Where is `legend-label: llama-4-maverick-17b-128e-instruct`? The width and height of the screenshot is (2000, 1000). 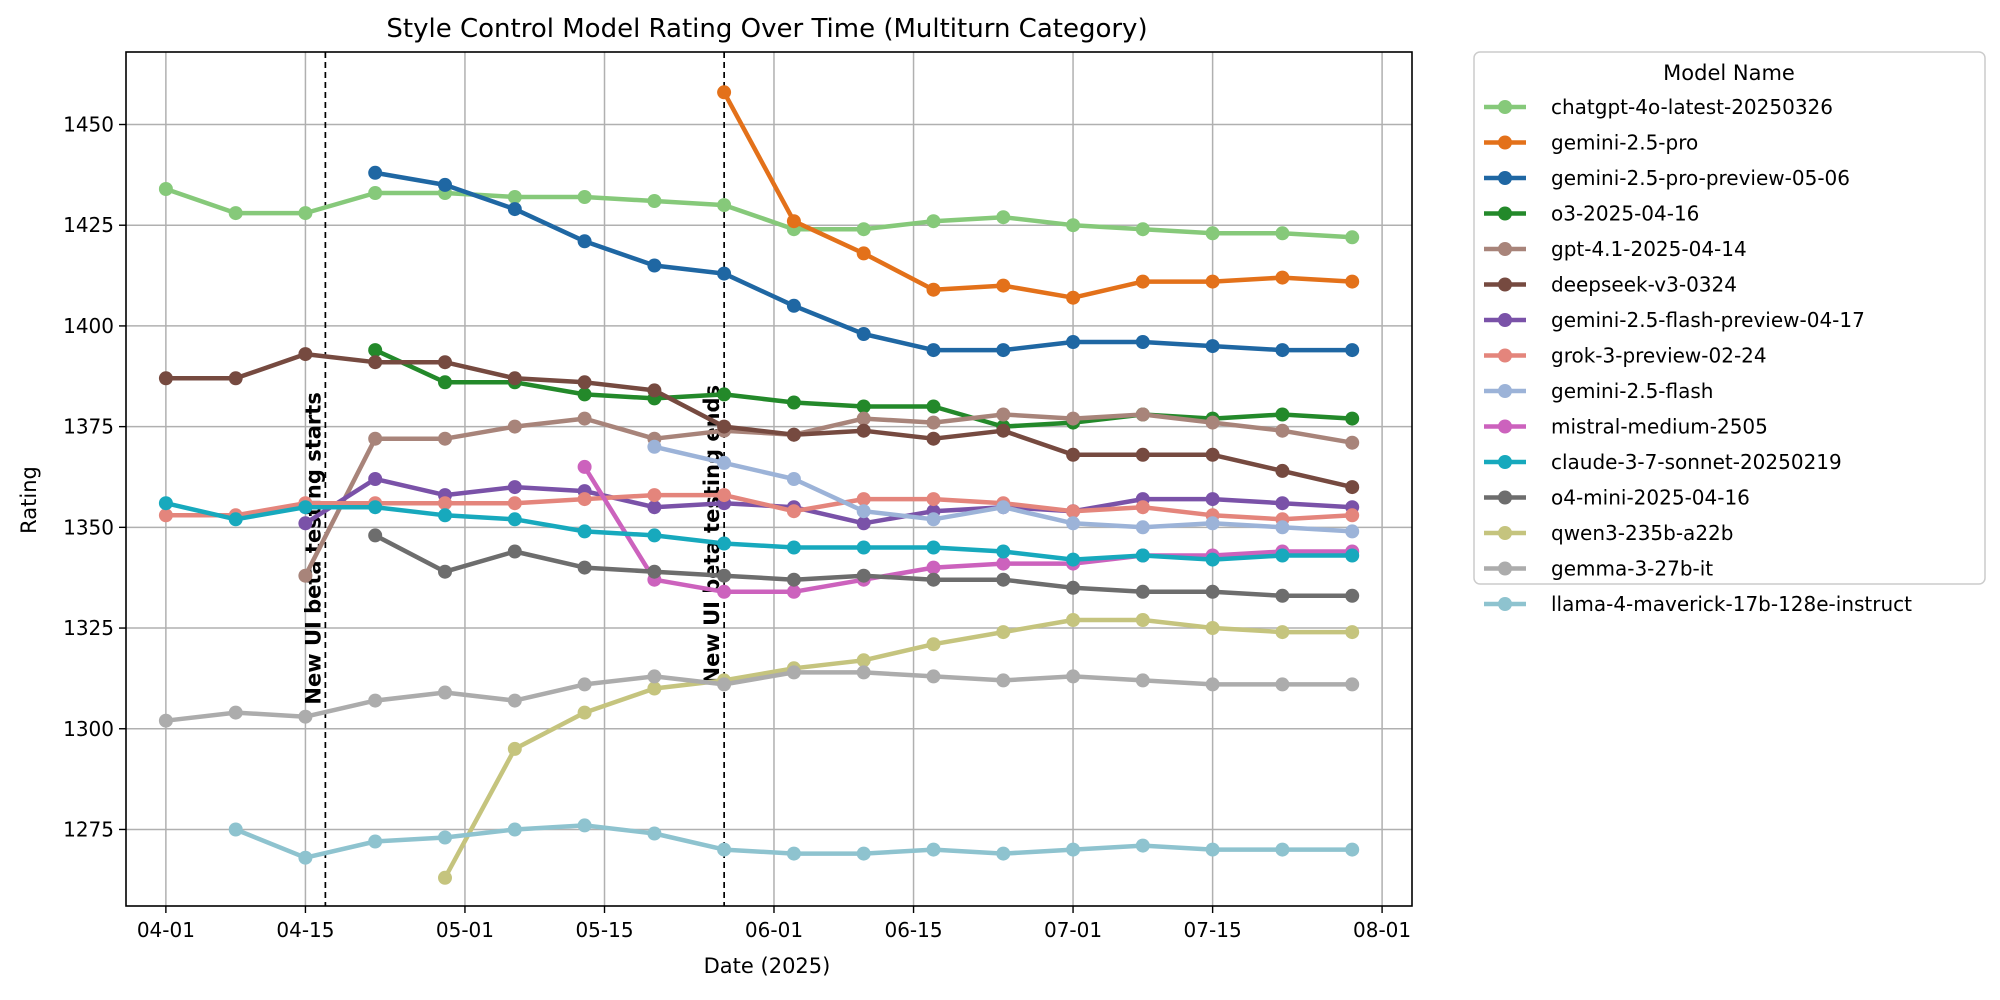 legend-label: llama-4-maverick-17b-128e-instruct is located at coordinates (1731, 604).